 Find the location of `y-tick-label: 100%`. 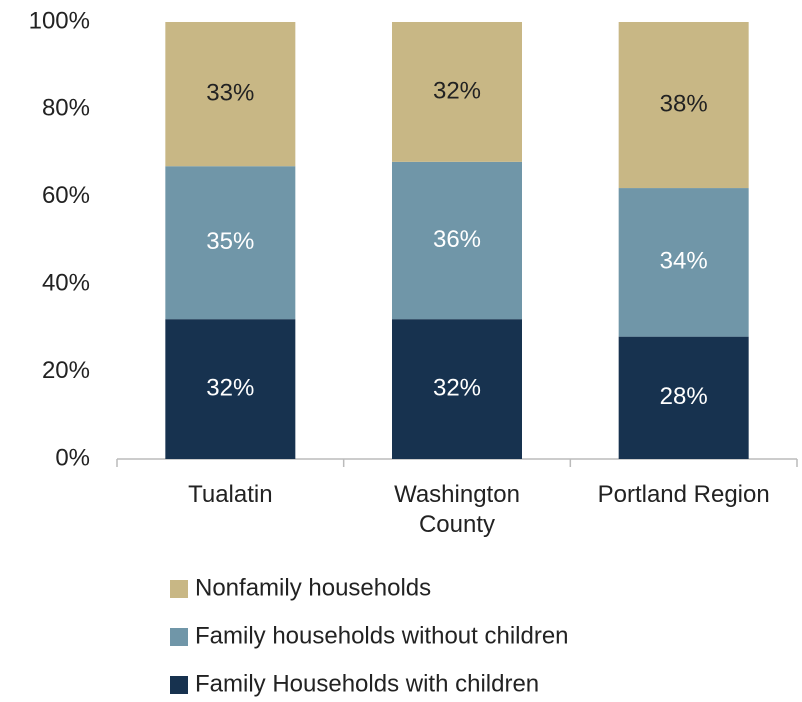

y-tick-label: 100% is located at coordinates (59, 20).